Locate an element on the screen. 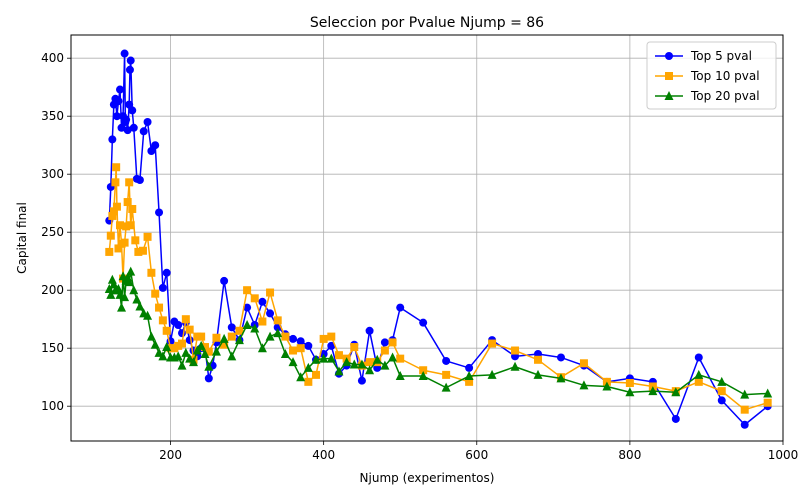  y-tick-label: 400 is located at coordinates (52, 58).